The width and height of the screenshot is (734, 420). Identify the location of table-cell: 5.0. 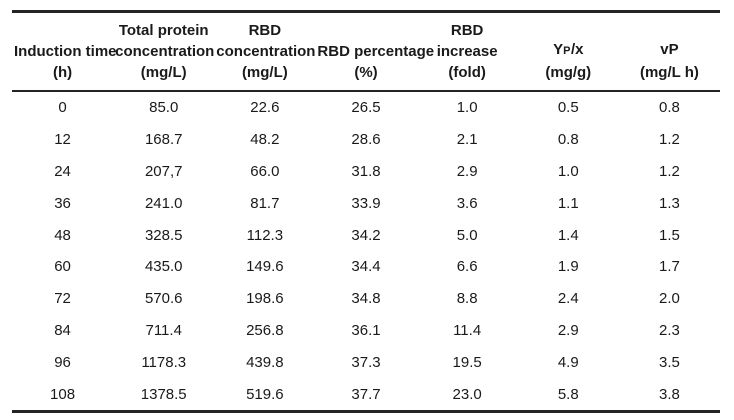
(467, 235).